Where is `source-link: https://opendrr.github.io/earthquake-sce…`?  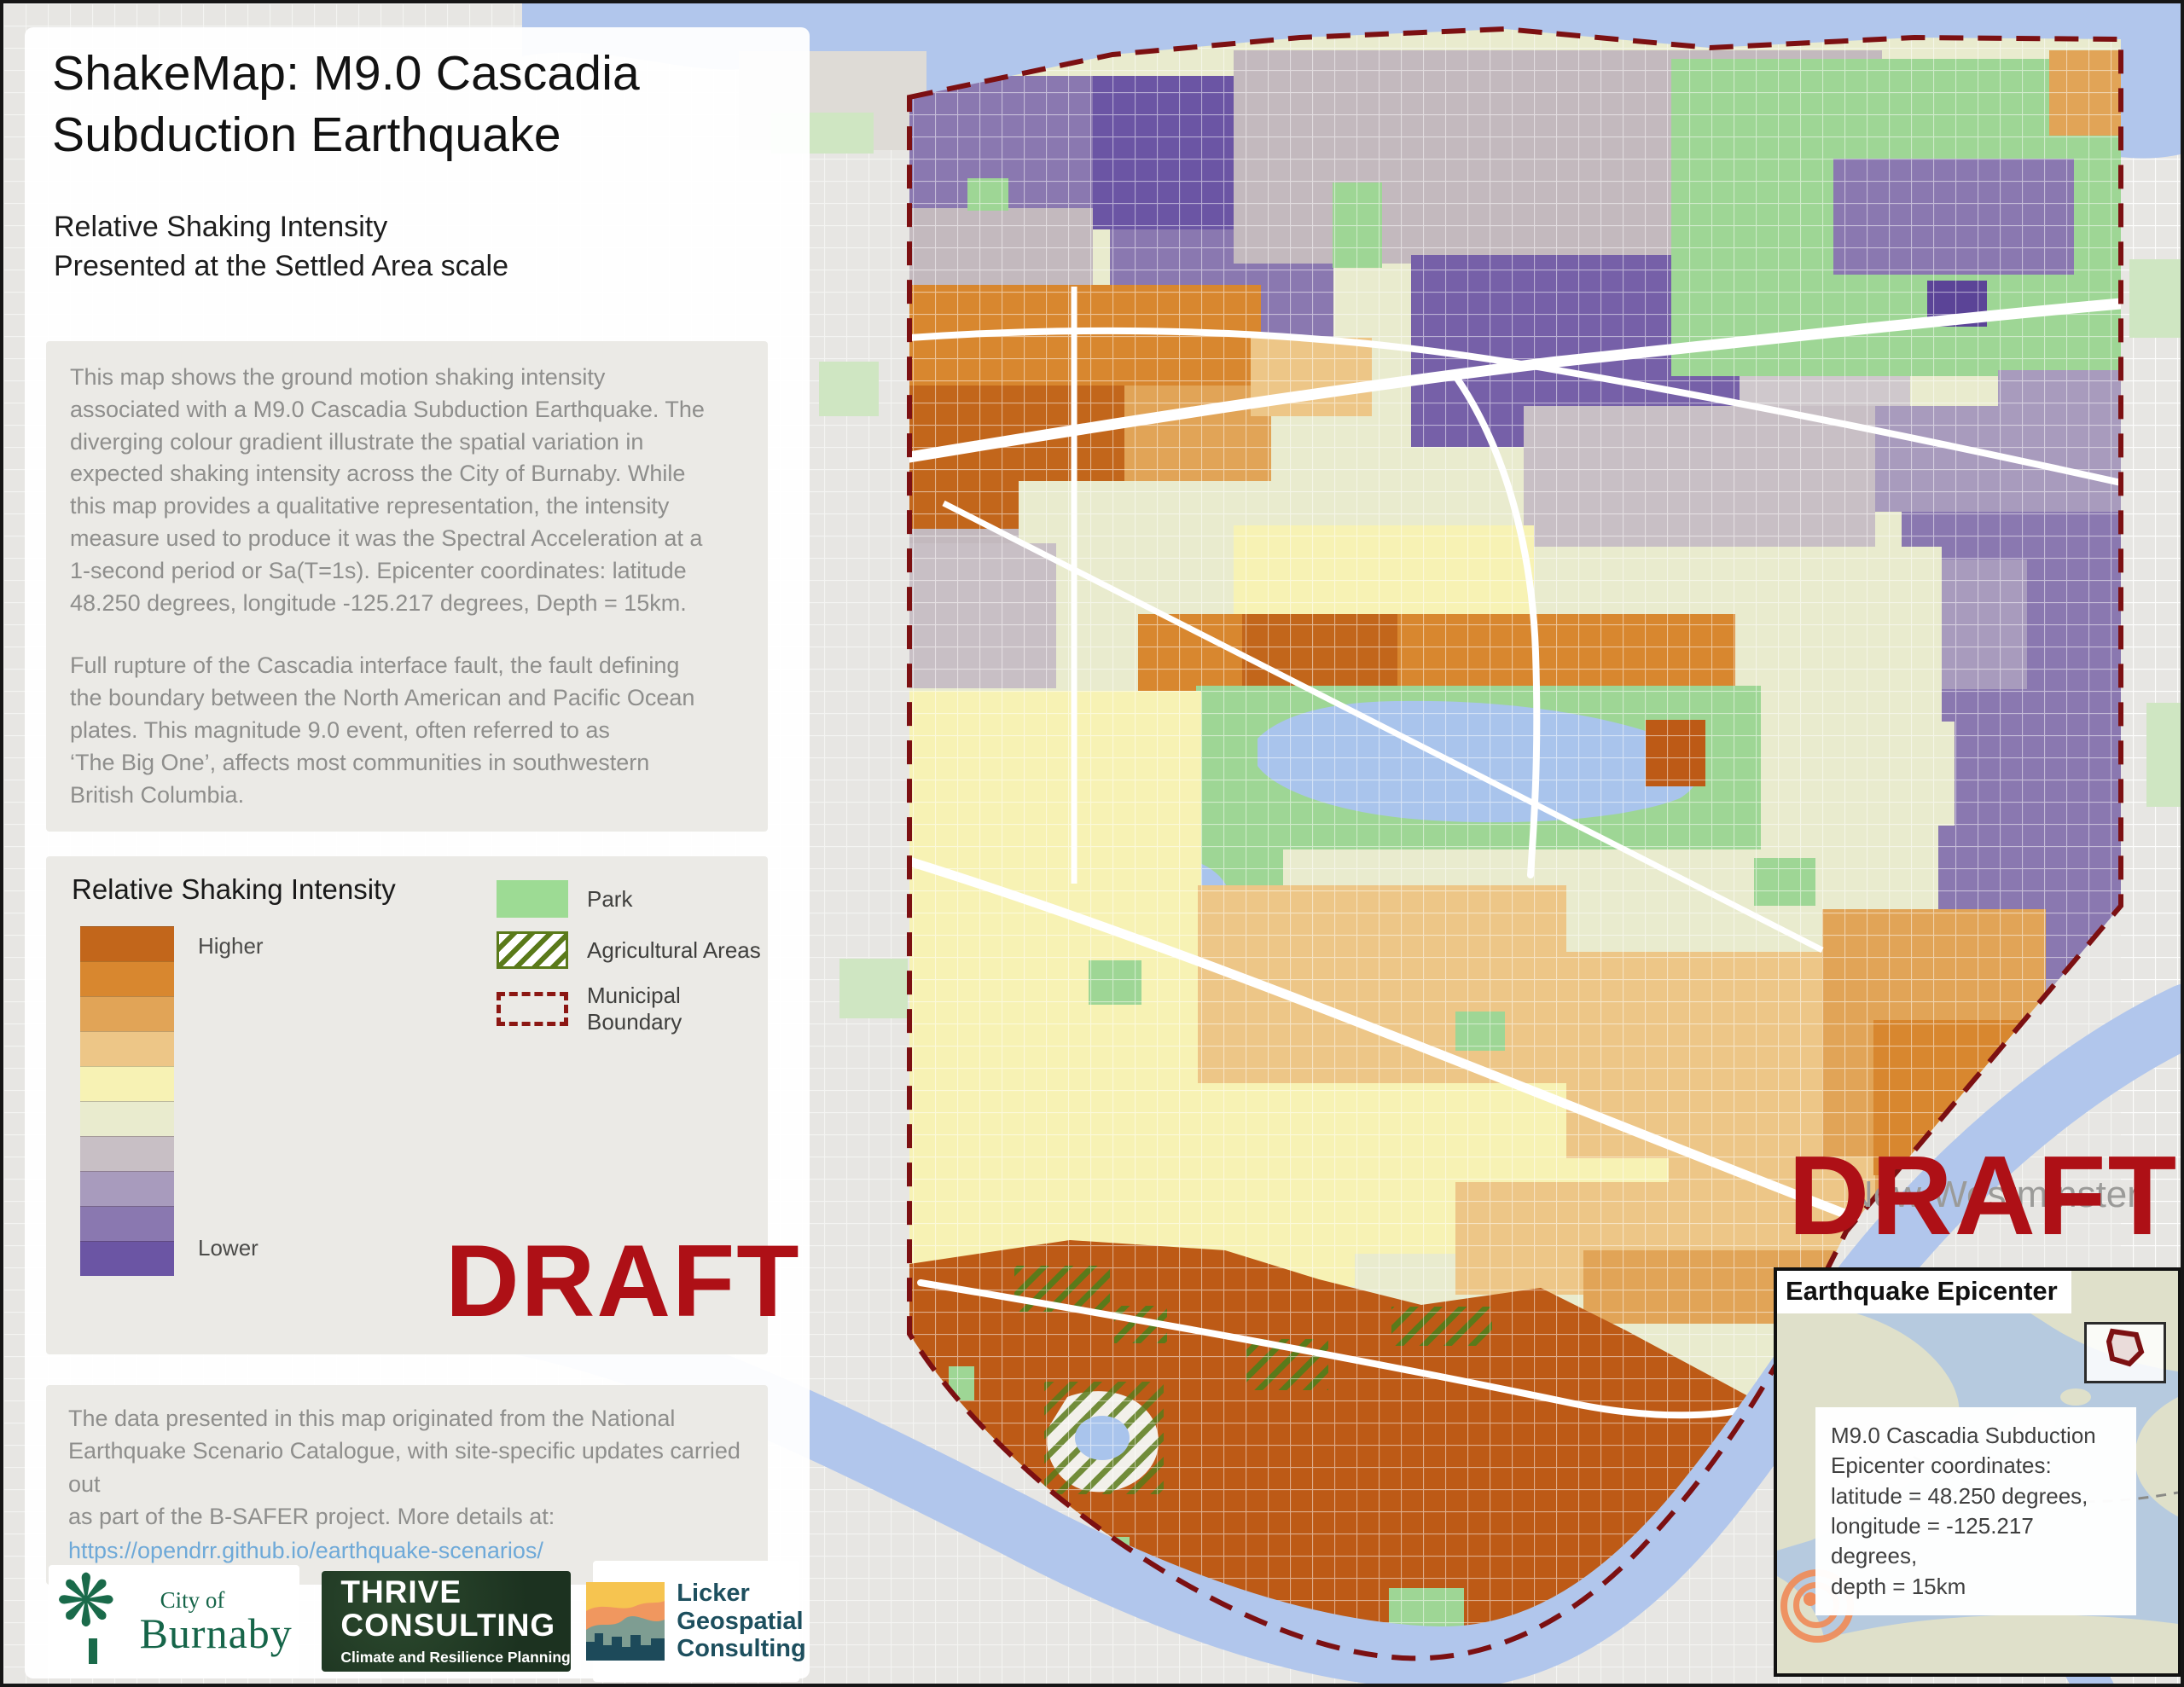 source-link: https://opendrr.github.io/earthquake-sce… is located at coordinates (306, 1551).